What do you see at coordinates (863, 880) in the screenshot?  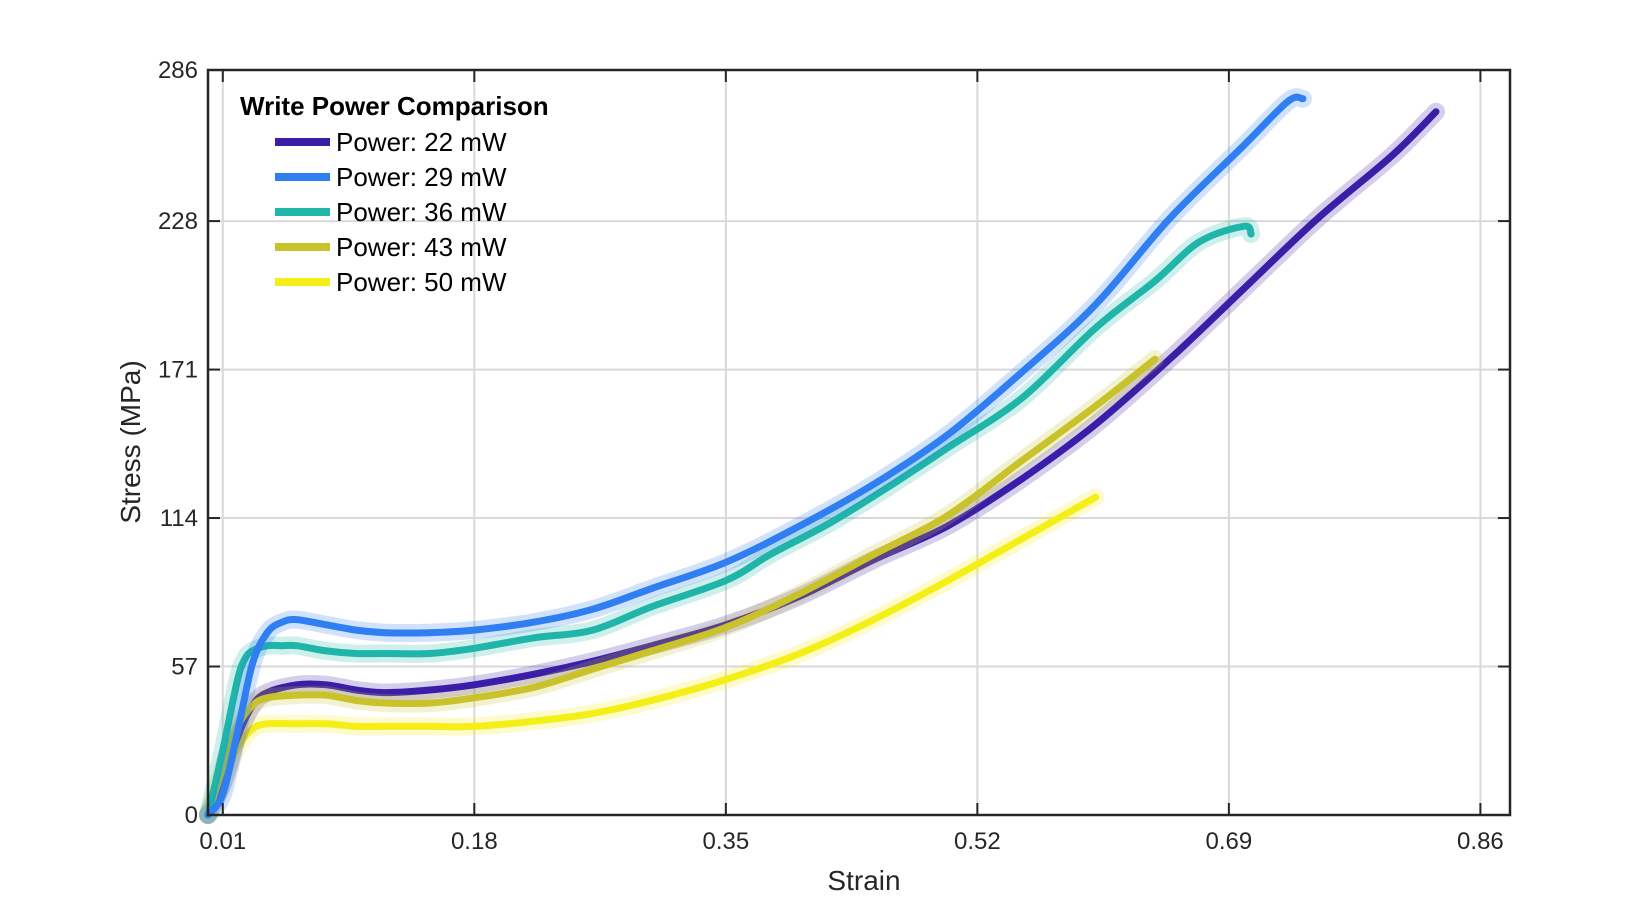 I see `x-axis-title: Strain` at bounding box center [863, 880].